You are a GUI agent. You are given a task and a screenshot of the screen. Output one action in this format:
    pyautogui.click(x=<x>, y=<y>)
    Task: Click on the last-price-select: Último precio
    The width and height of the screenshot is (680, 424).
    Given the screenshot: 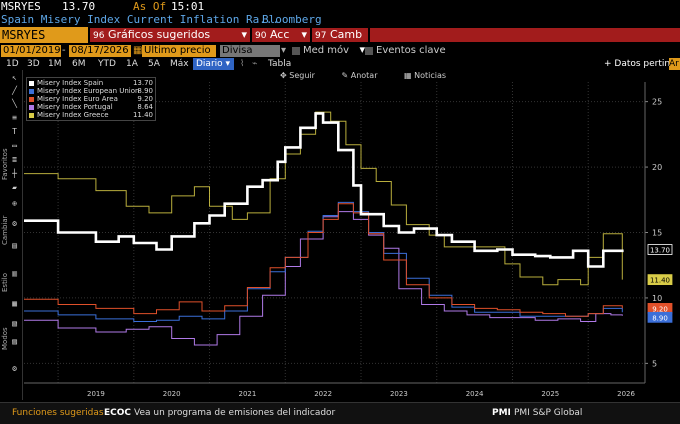 What is the action you would take?
    pyautogui.click(x=179, y=51)
    